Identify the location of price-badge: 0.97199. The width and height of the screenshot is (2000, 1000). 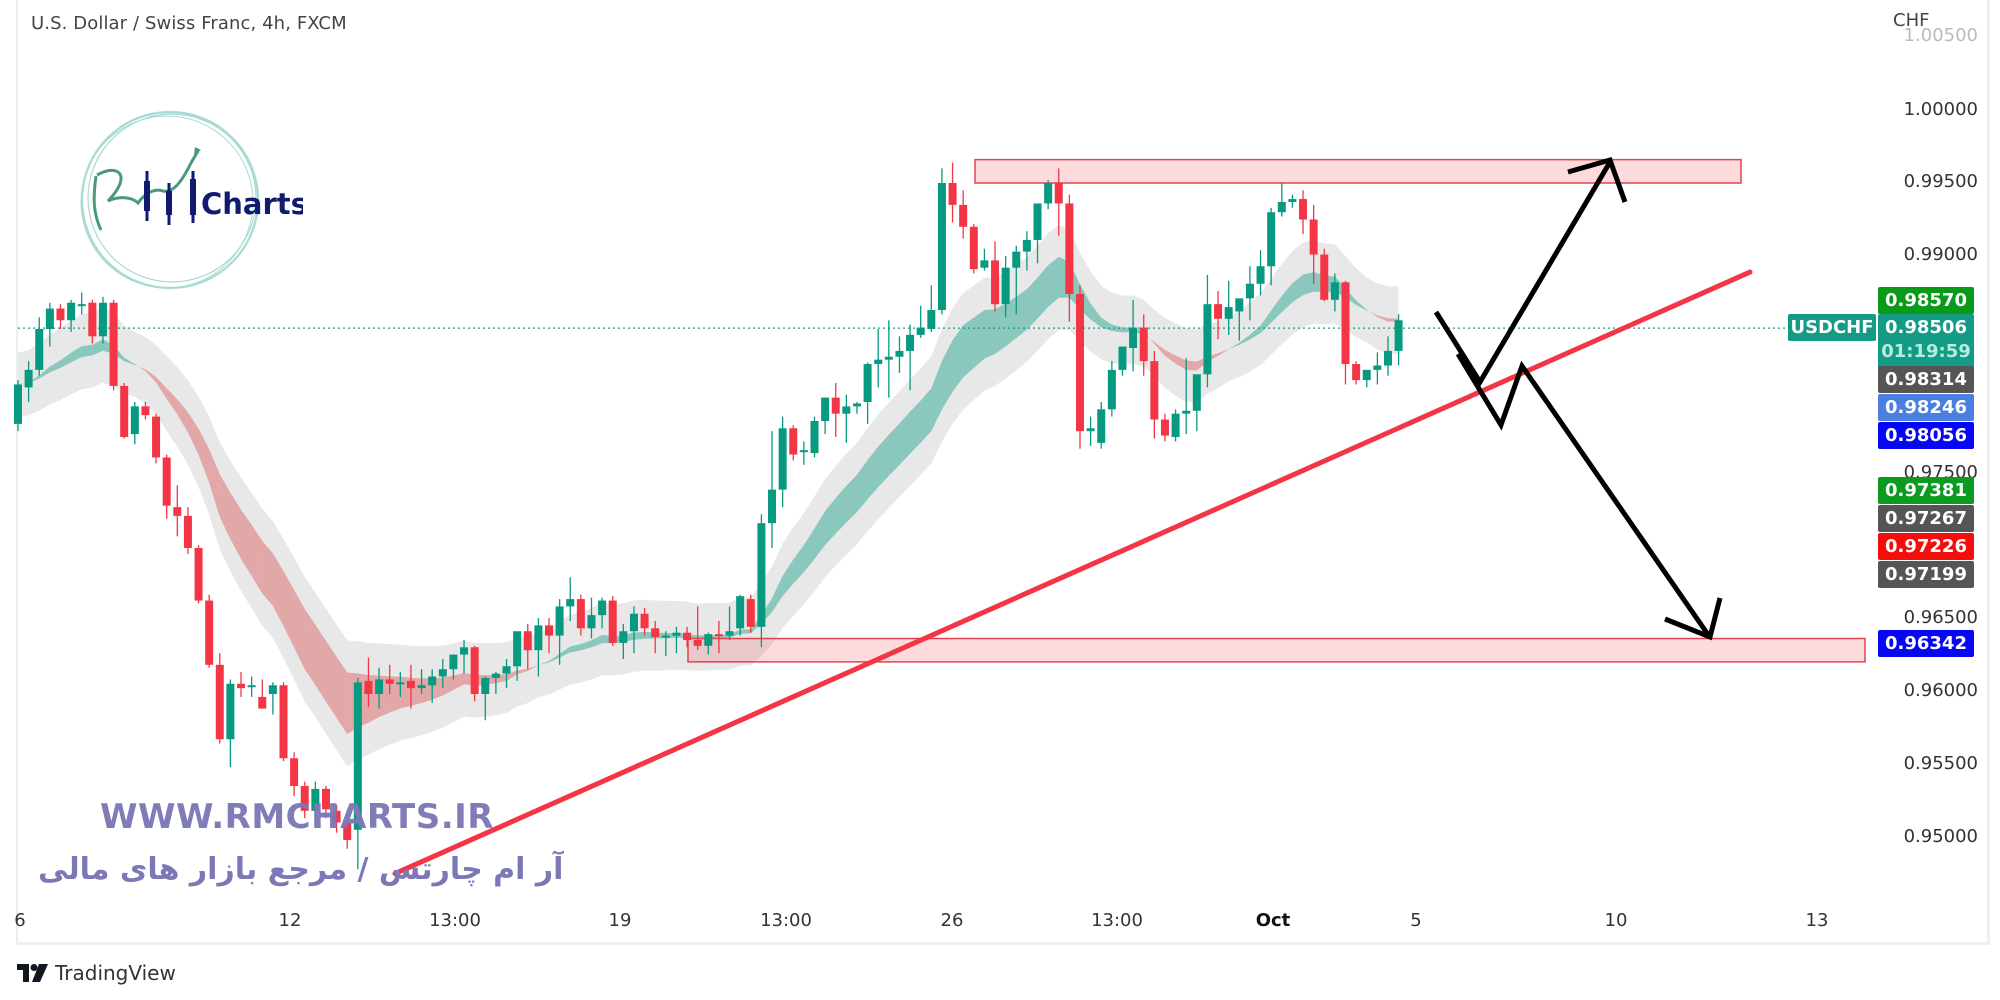
(1926, 574).